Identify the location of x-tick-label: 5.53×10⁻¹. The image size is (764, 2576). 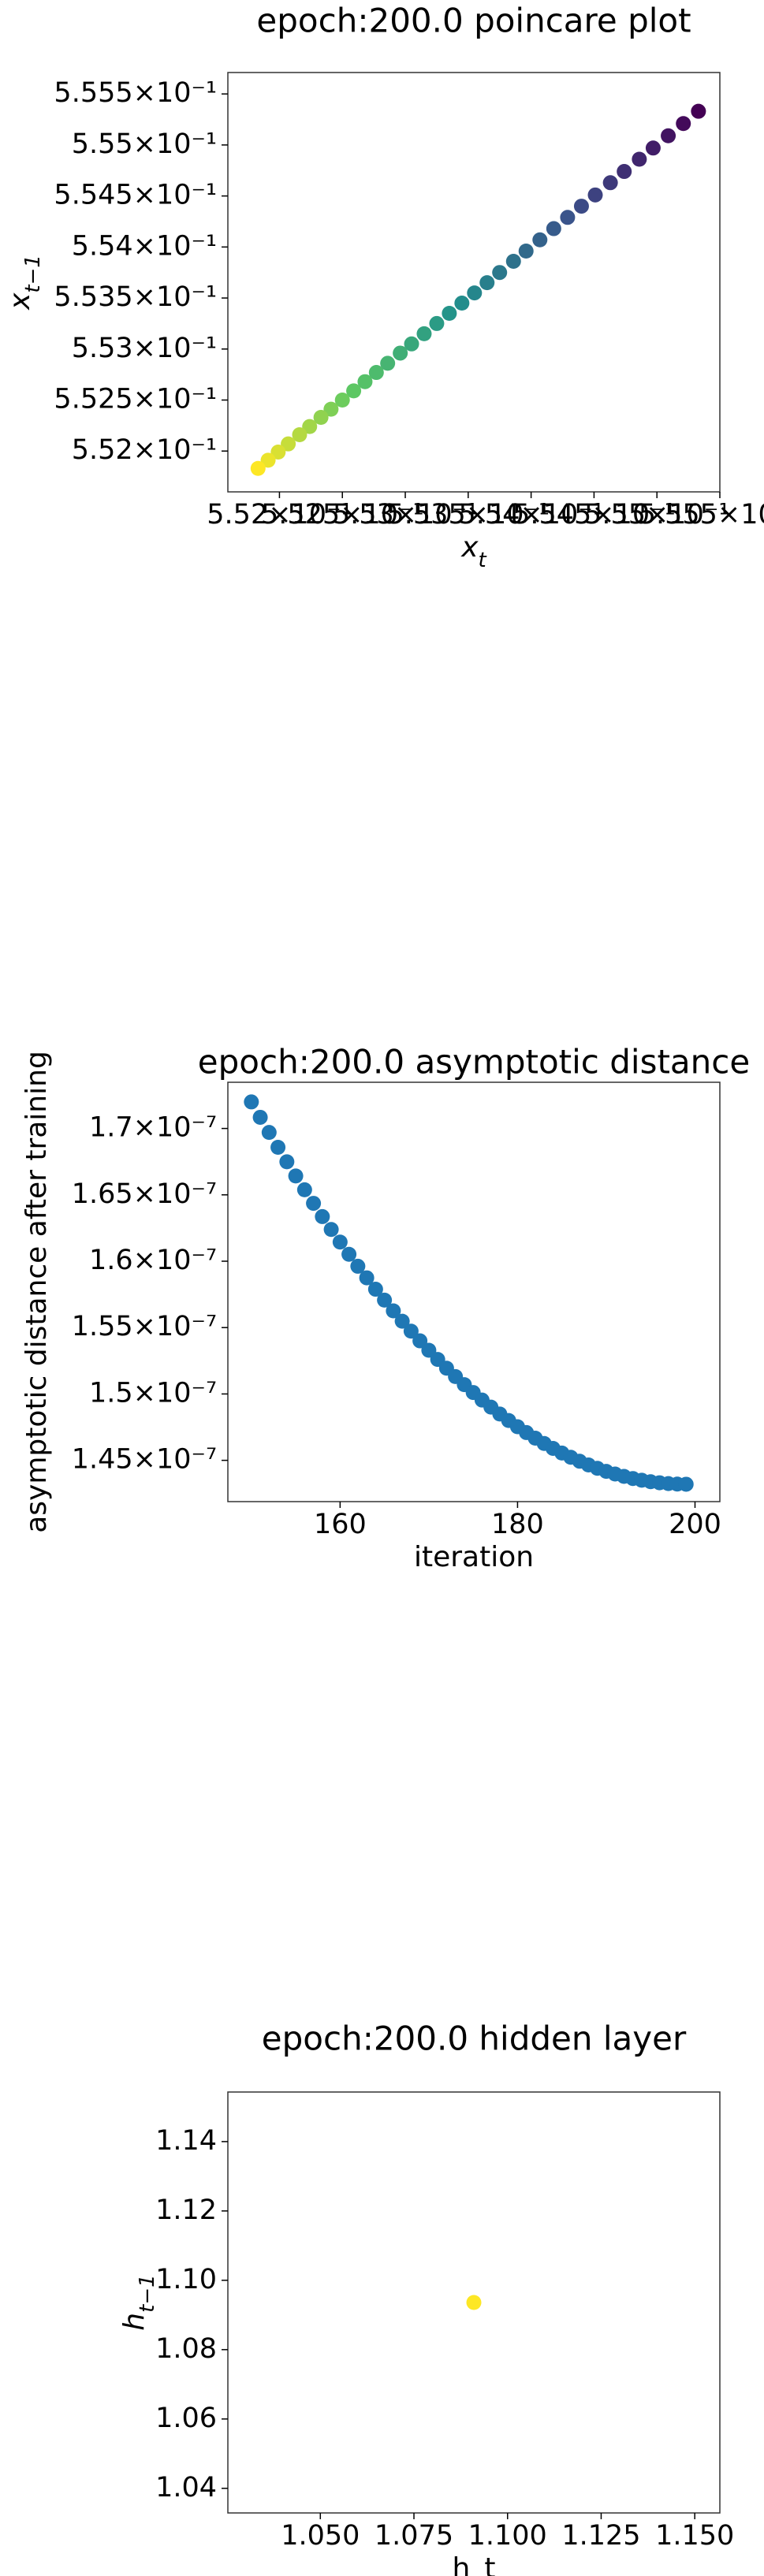
(405, 514).